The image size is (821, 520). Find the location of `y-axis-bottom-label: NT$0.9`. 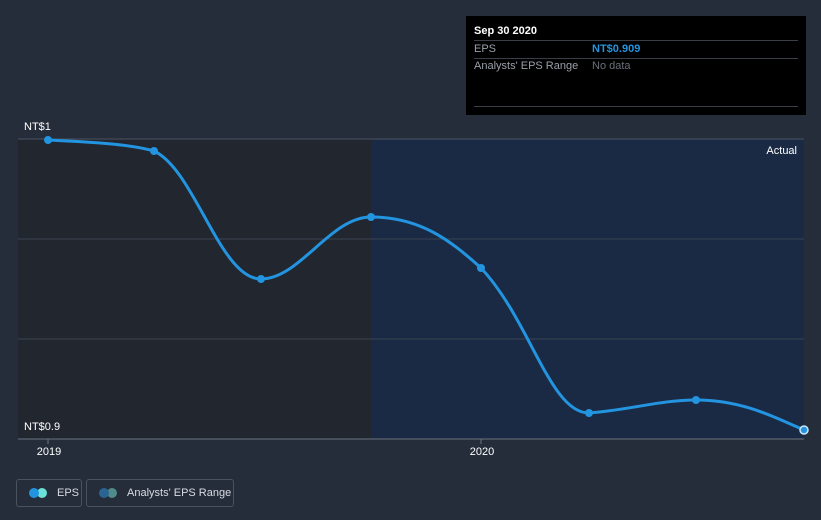

y-axis-bottom-label: NT$0.9 is located at coordinates (42, 427).